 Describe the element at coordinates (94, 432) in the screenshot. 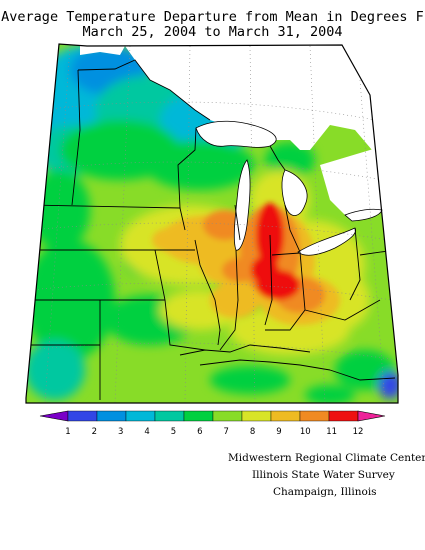

I see `legend-label: 2` at that location.